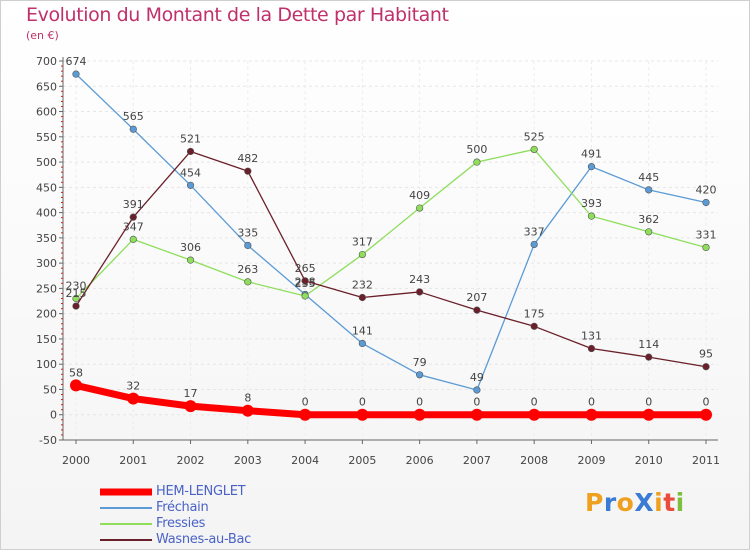  What do you see at coordinates (48, 440) in the screenshot?
I see `y-tick-label: -50` at bounding box center [48, 440].